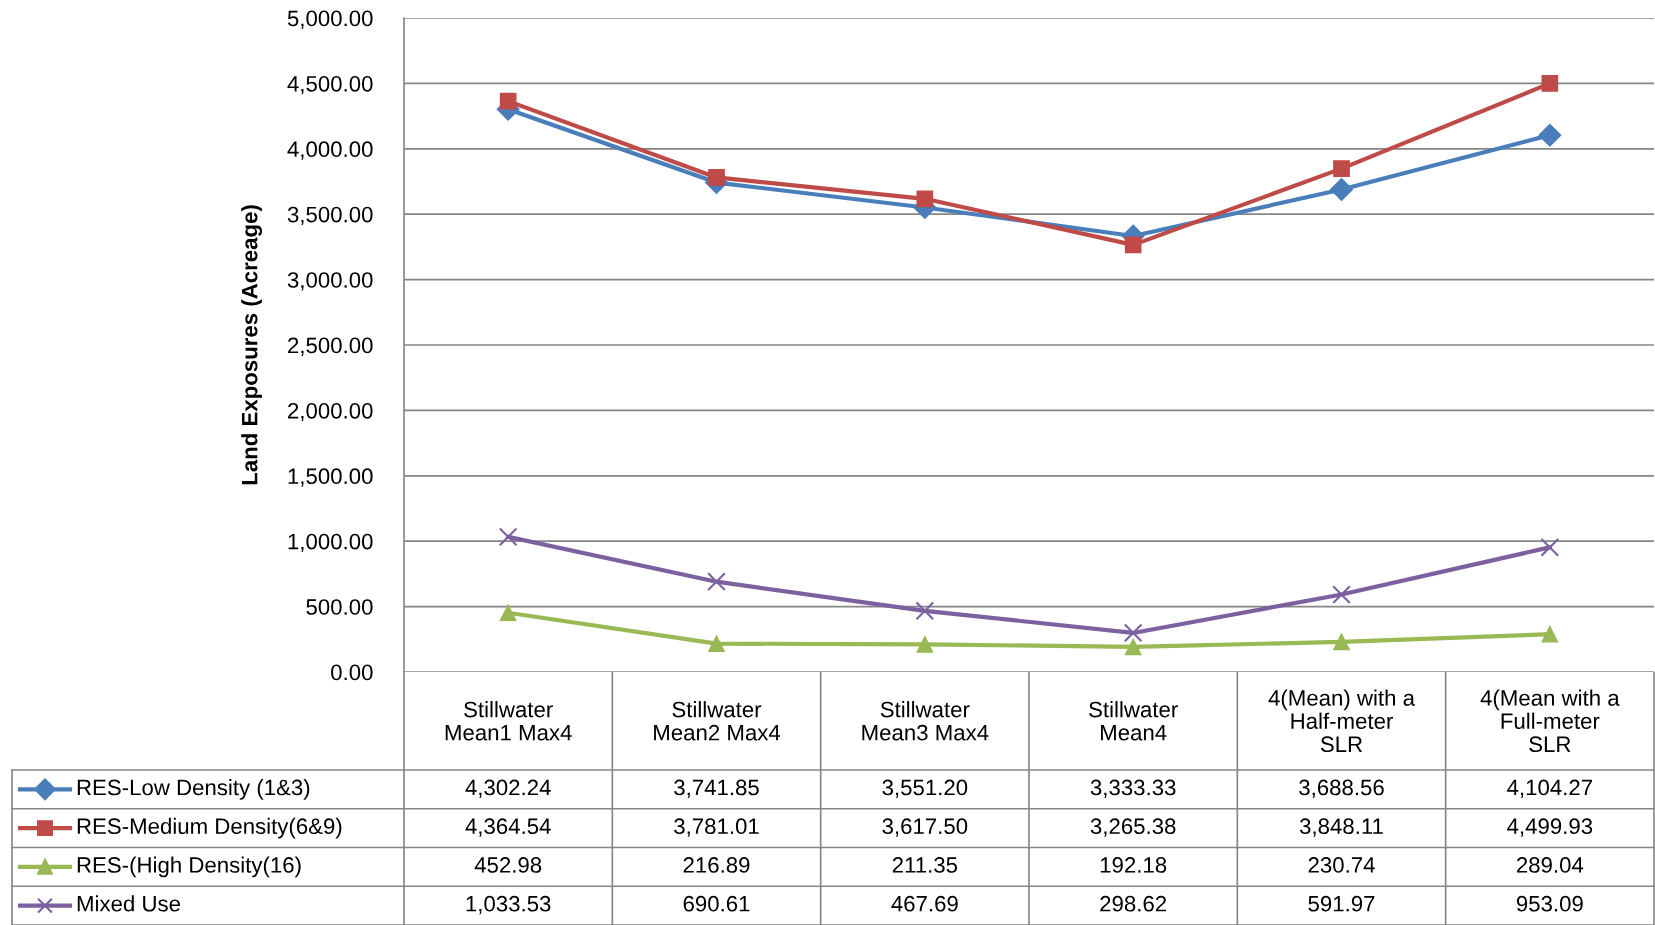 This screenshot has width=1655, height=925. What do you see at coordinates (339, 607) in the screenshot?
I see `y-tick-label: 500.00` at bounding box center [339, 607].